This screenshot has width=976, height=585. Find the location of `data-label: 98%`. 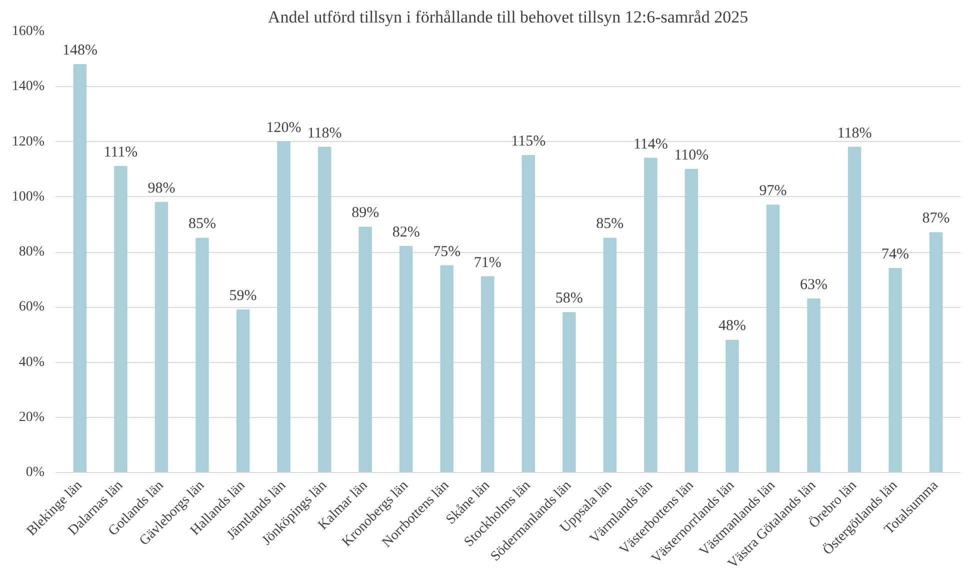

data-label: 98% is located at coordinates (162, 188).